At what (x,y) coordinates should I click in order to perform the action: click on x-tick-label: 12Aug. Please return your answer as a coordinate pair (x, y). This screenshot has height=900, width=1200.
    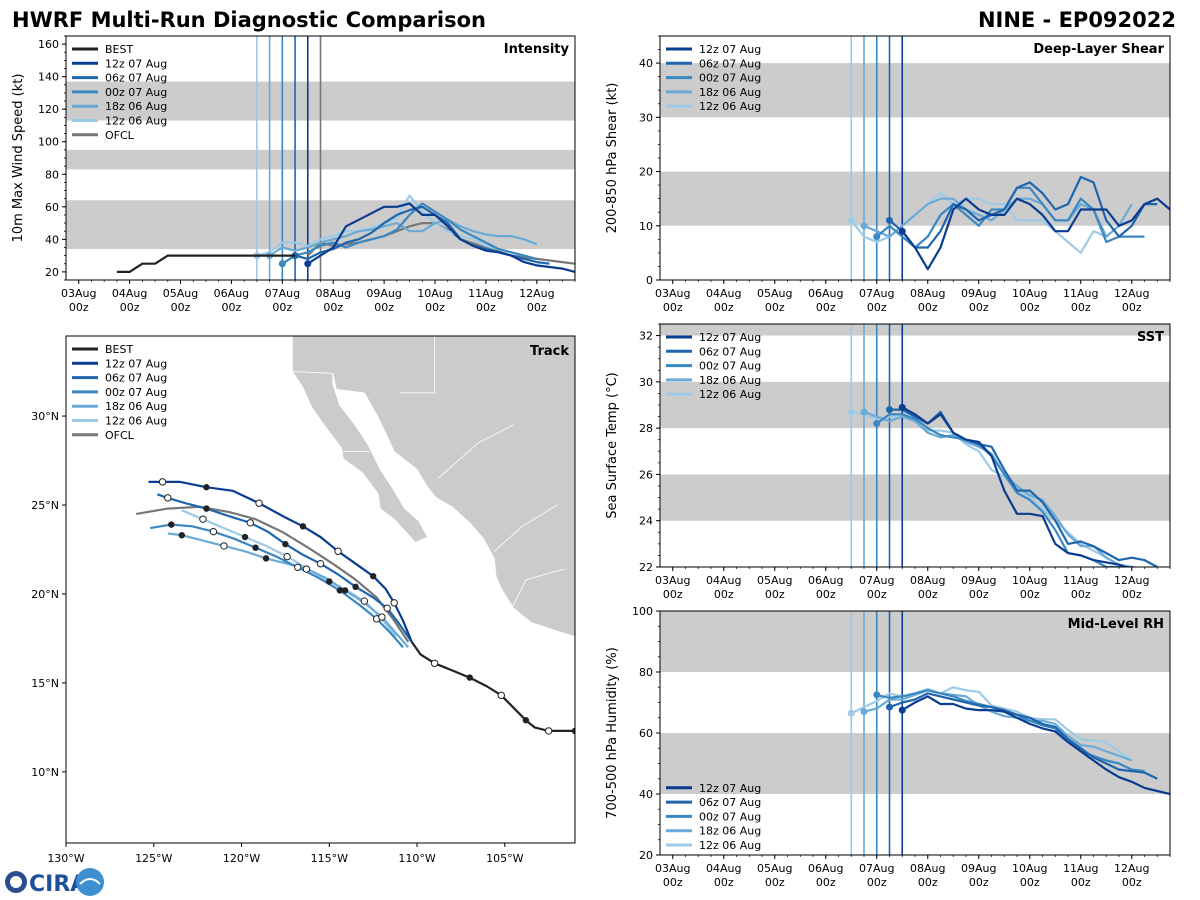
    Looking at the image, I should click on (1131, 293).